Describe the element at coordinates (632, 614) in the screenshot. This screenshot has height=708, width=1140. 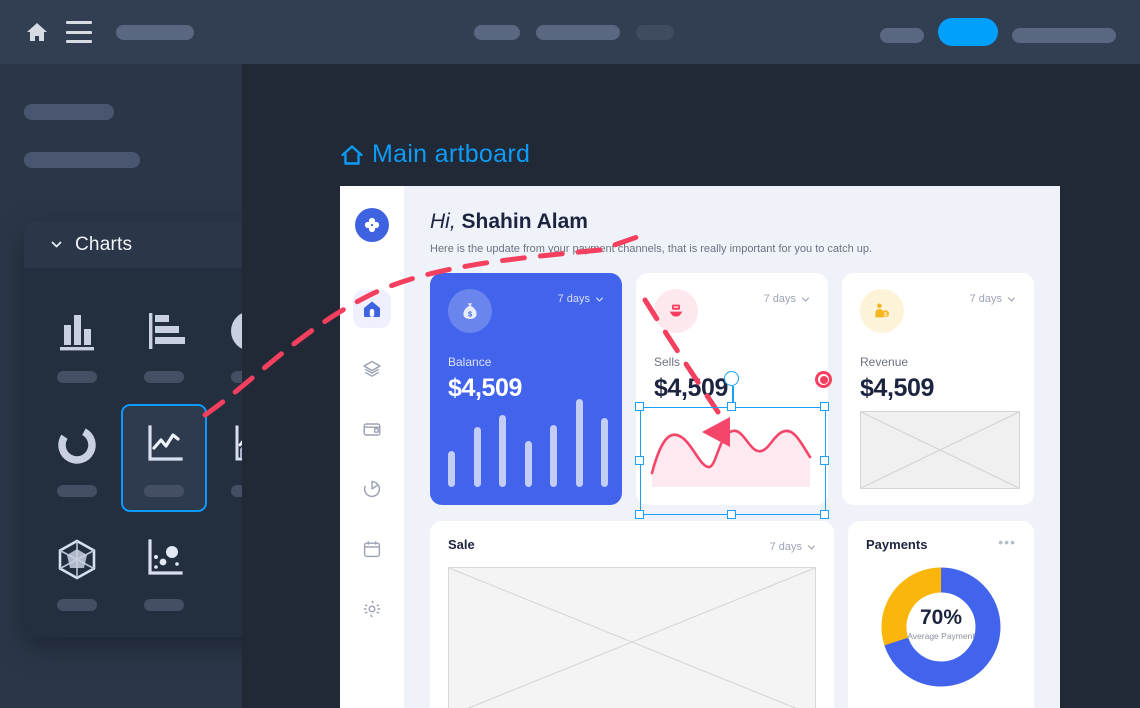
I see `sale-card: Sale 7 days` at that location.